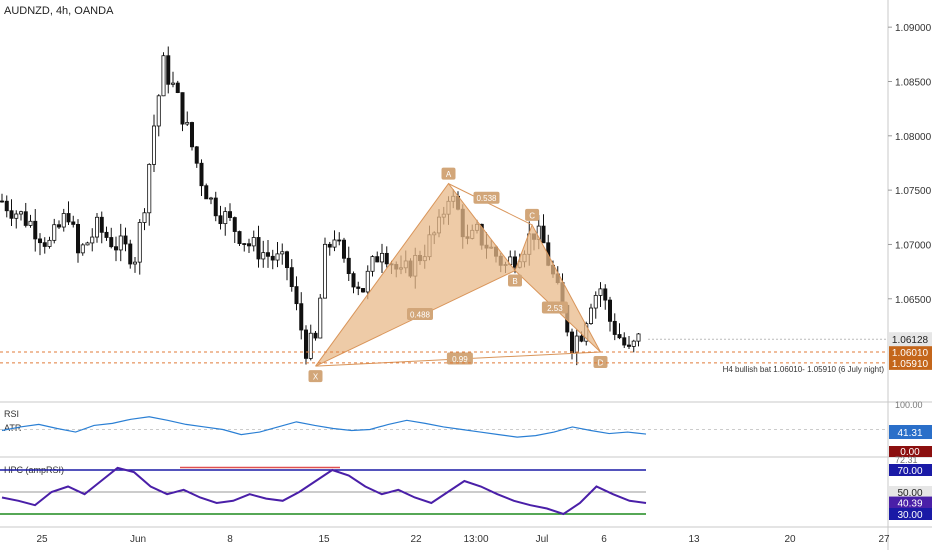 The height and width of the screenshot is (550, 932). I want to click on hpc-value-label: 30.00, so click(909, 515).